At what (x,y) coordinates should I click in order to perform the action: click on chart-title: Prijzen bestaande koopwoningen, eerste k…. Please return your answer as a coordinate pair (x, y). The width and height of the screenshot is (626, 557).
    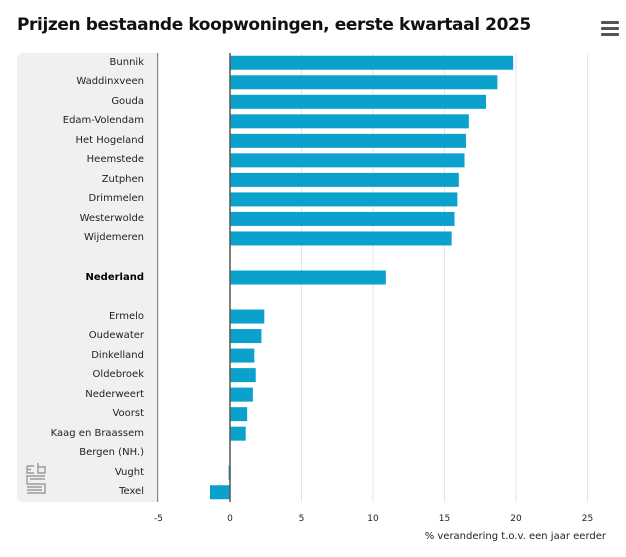
    Looking at the image, I should click on (274, 25).